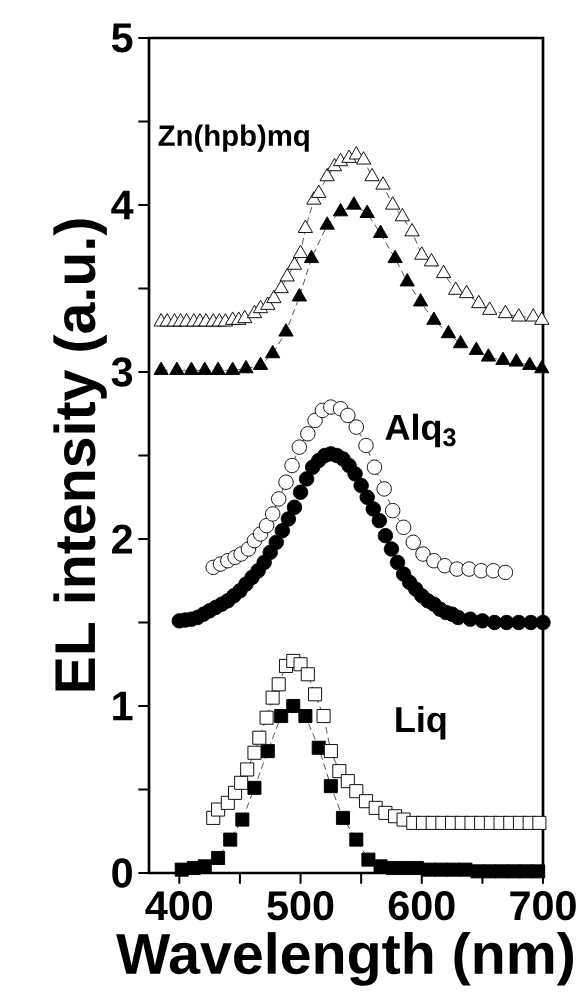 This screenshot has height=1001, width=587. I want to click on x-tick-label: 700, so click(543, 906).